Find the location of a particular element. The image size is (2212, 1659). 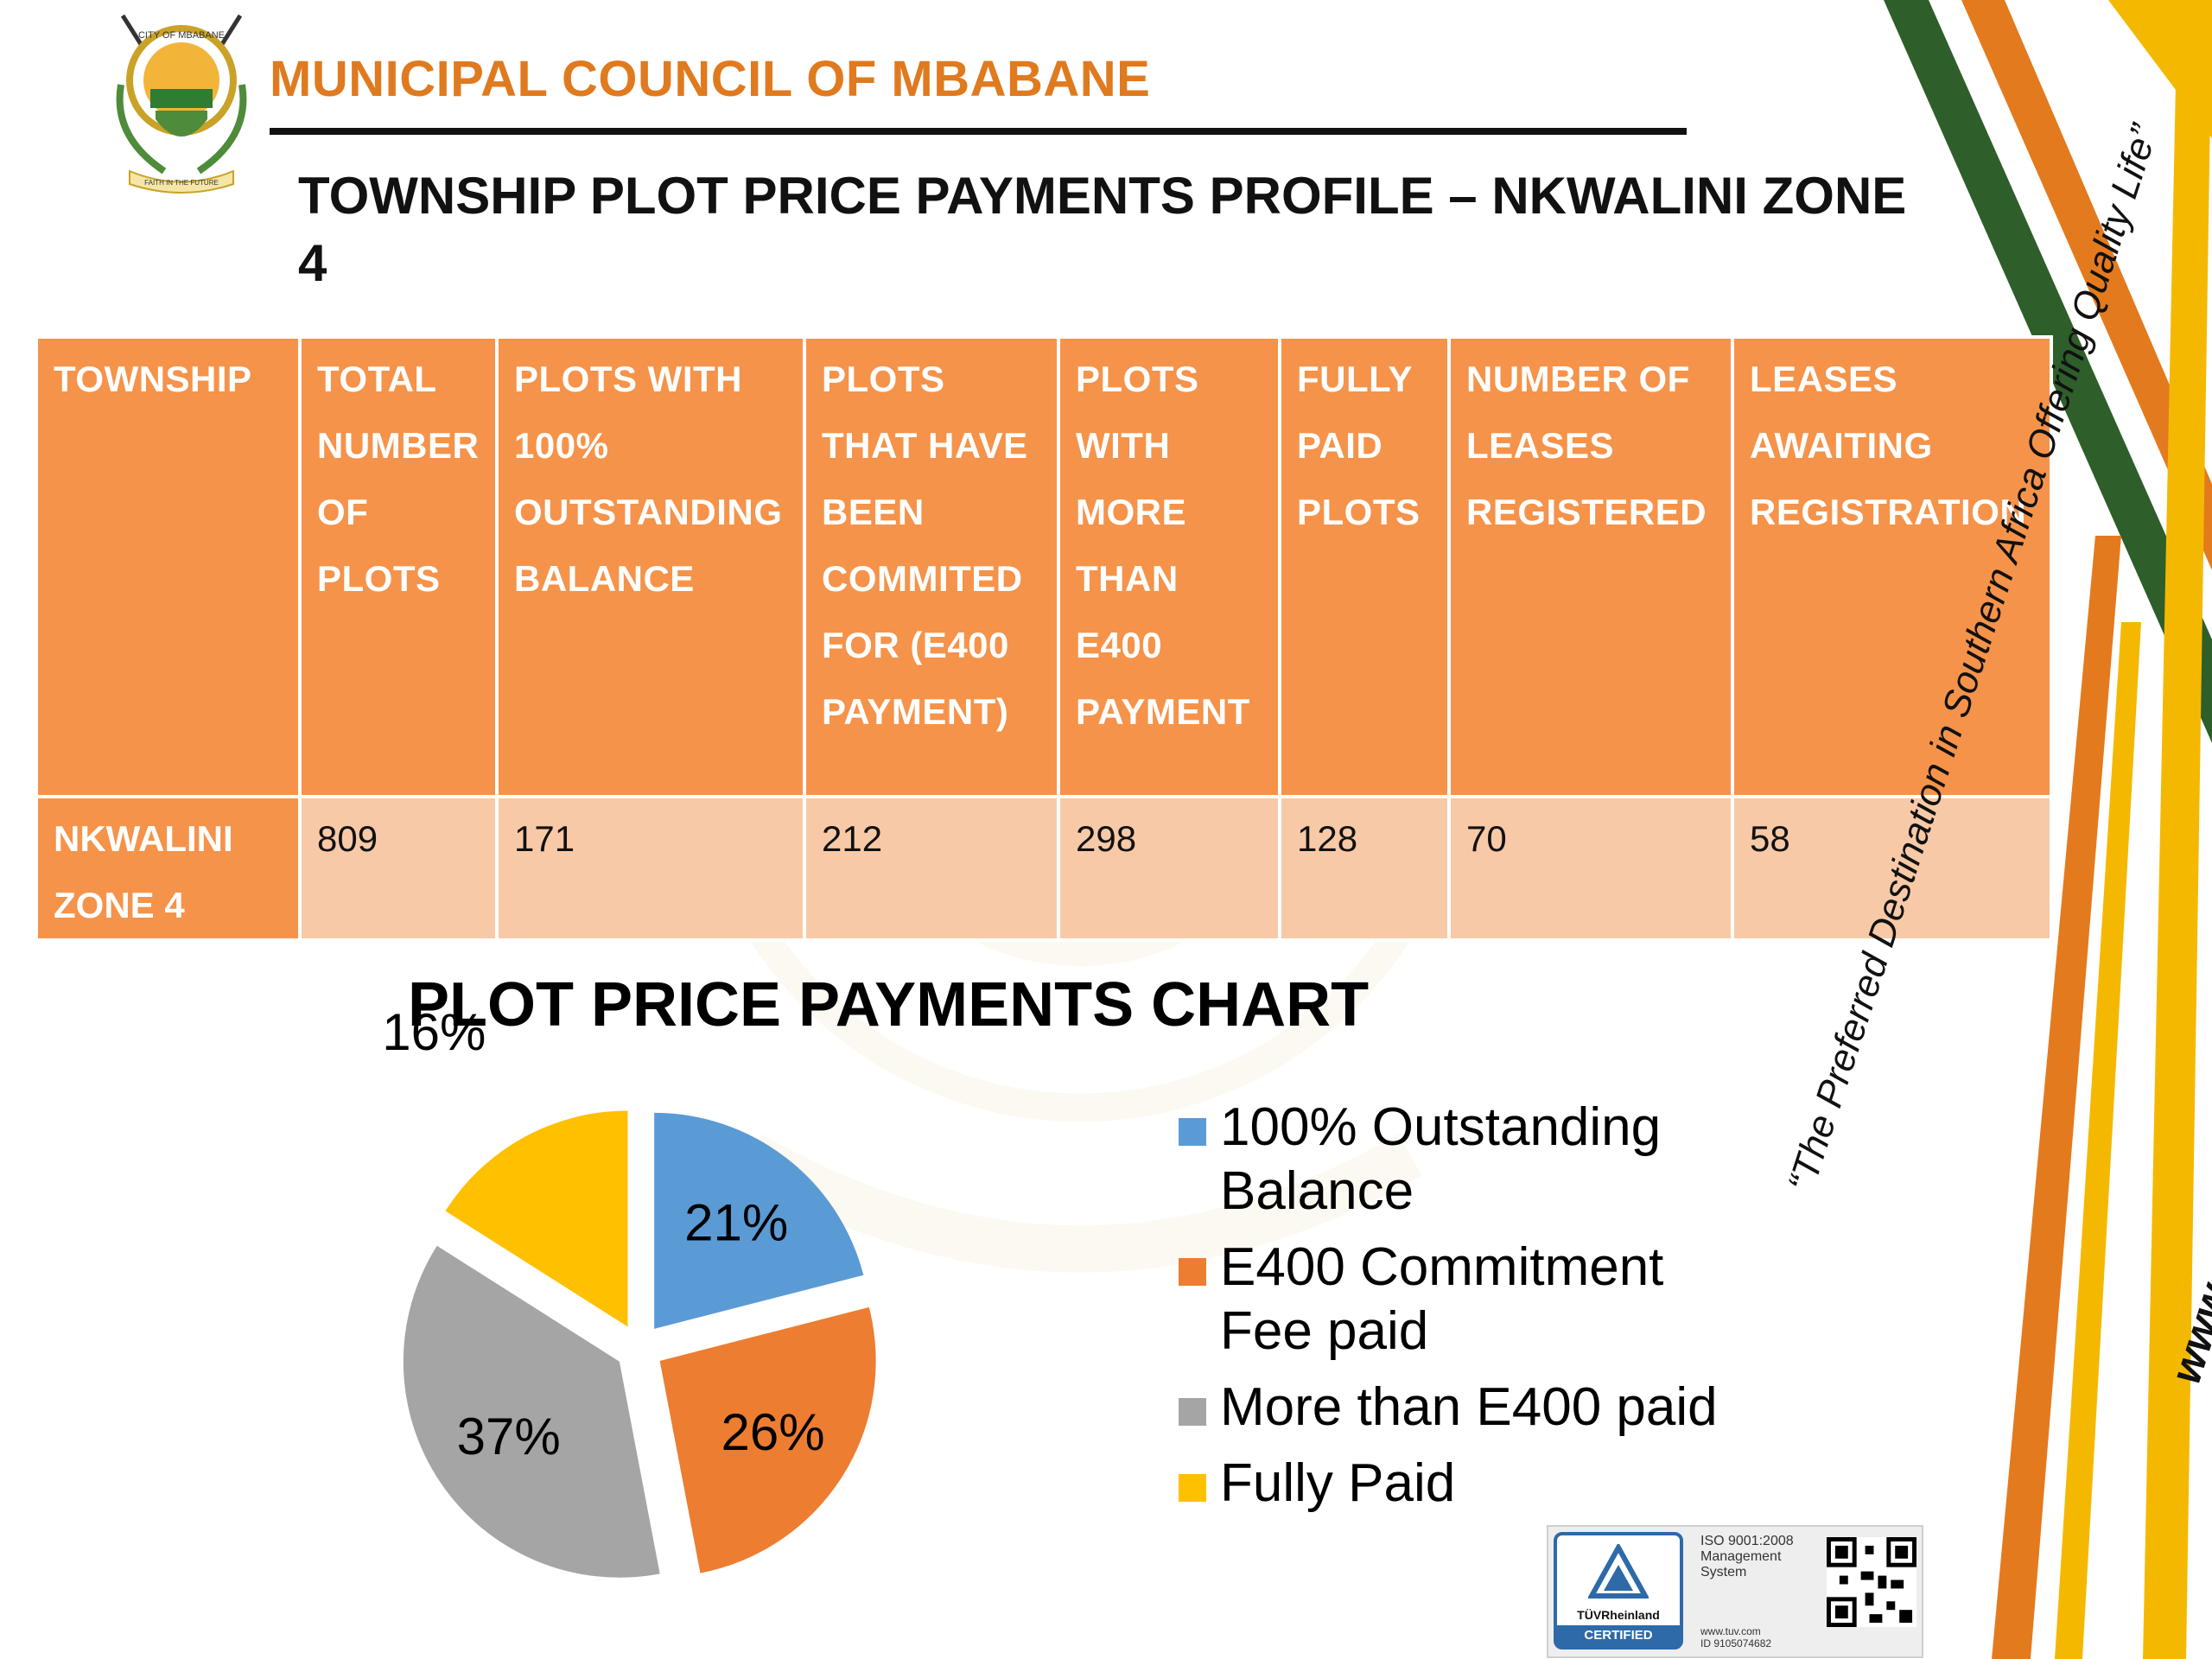

legend-item-fully-paid: Fully Paid is located at coordinates (1451, 1484).